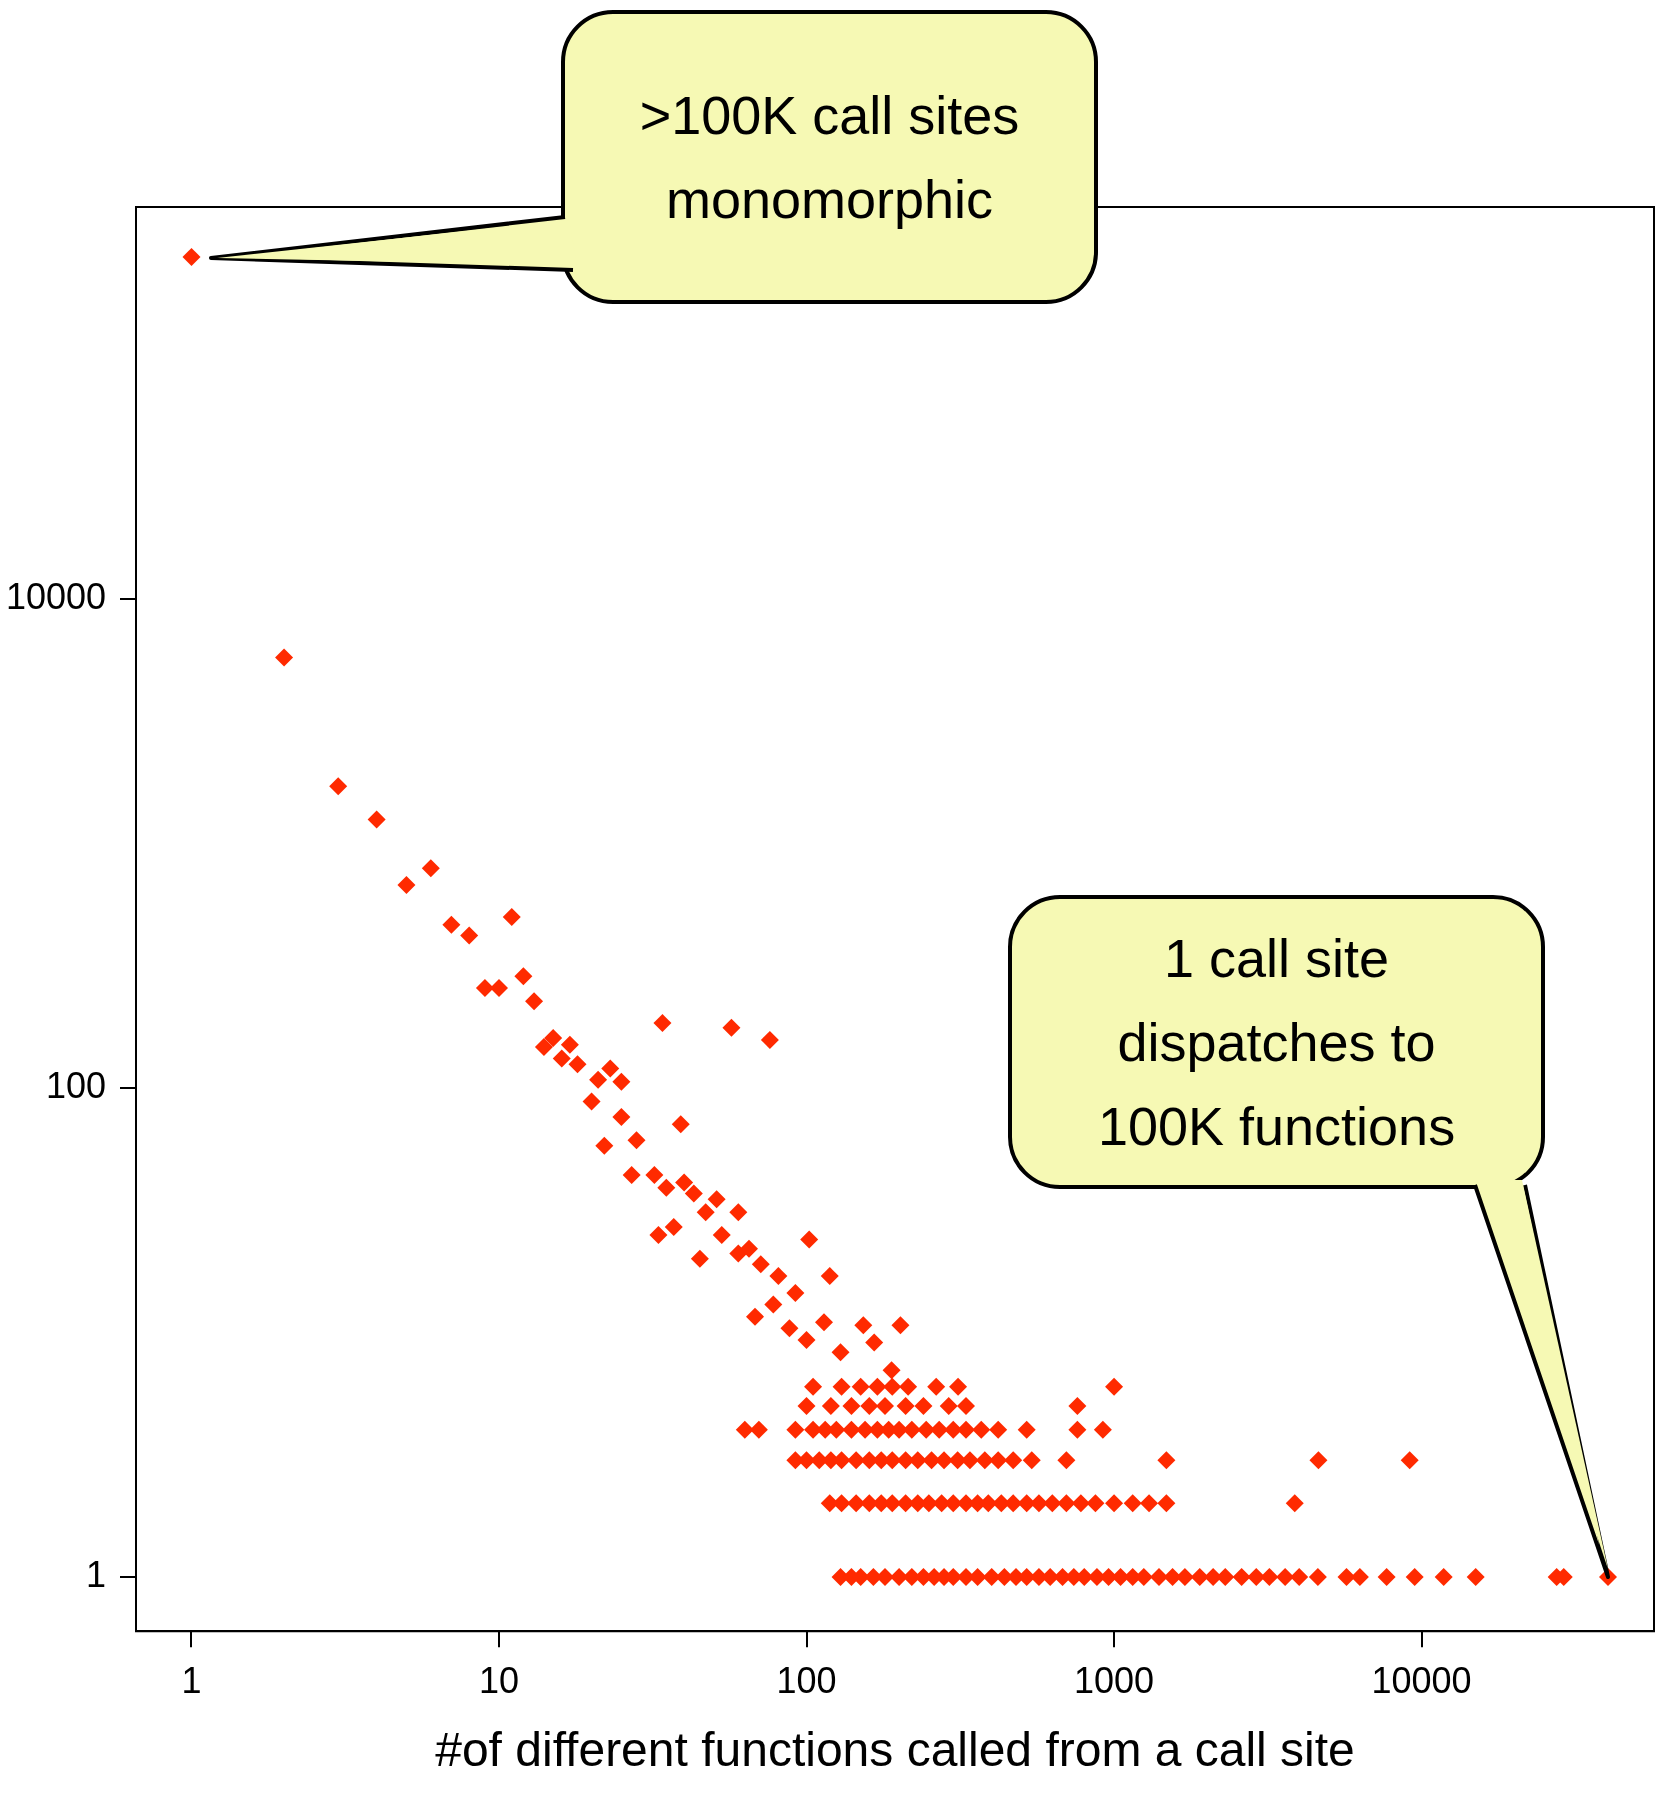 The width and height of the screenshot is (1663, 1794). Describe the element at coordinates (895, 1750) in the screenshot. I see `x-axis-title: #of different functions called from a call site` at that location.